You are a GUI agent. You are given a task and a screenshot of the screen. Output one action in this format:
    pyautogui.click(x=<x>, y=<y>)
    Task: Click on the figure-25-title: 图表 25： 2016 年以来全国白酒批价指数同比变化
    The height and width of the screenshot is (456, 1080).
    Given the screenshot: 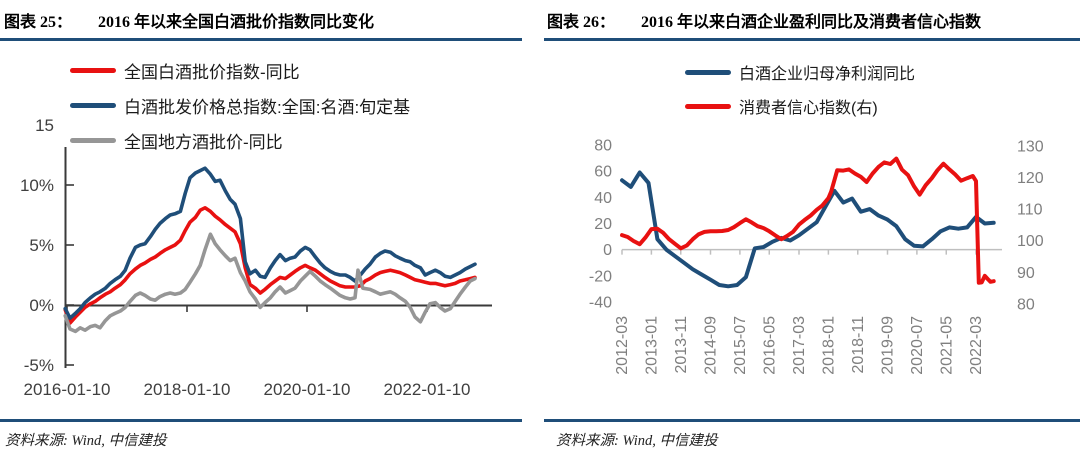 What is the action you would take?
    pyautogui.click(x=189, y=20)
    